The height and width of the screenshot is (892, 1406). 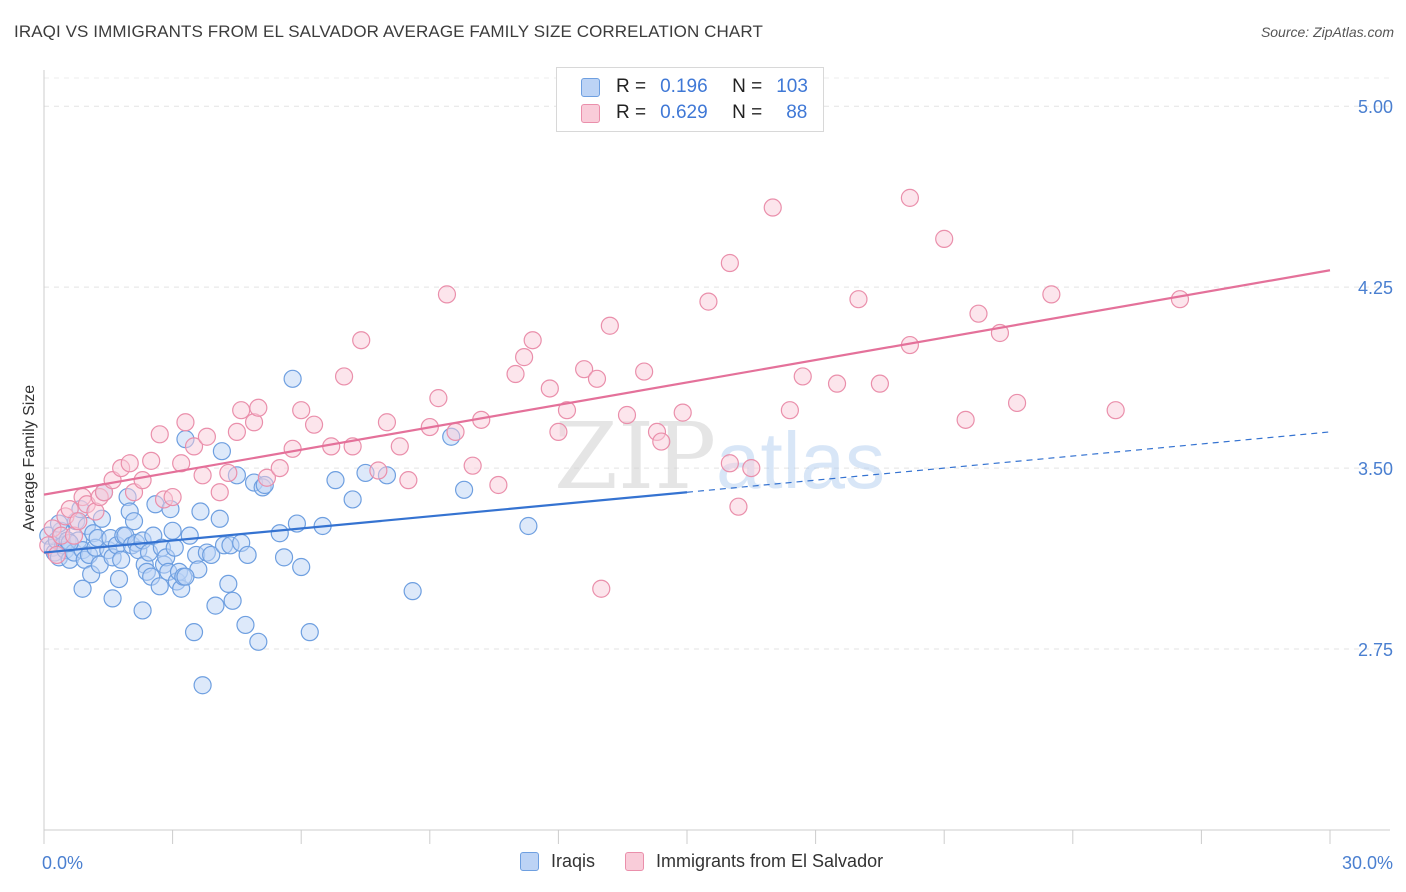 I want to click on y-tick-label: 5.00, so click(x=1375, y=107).